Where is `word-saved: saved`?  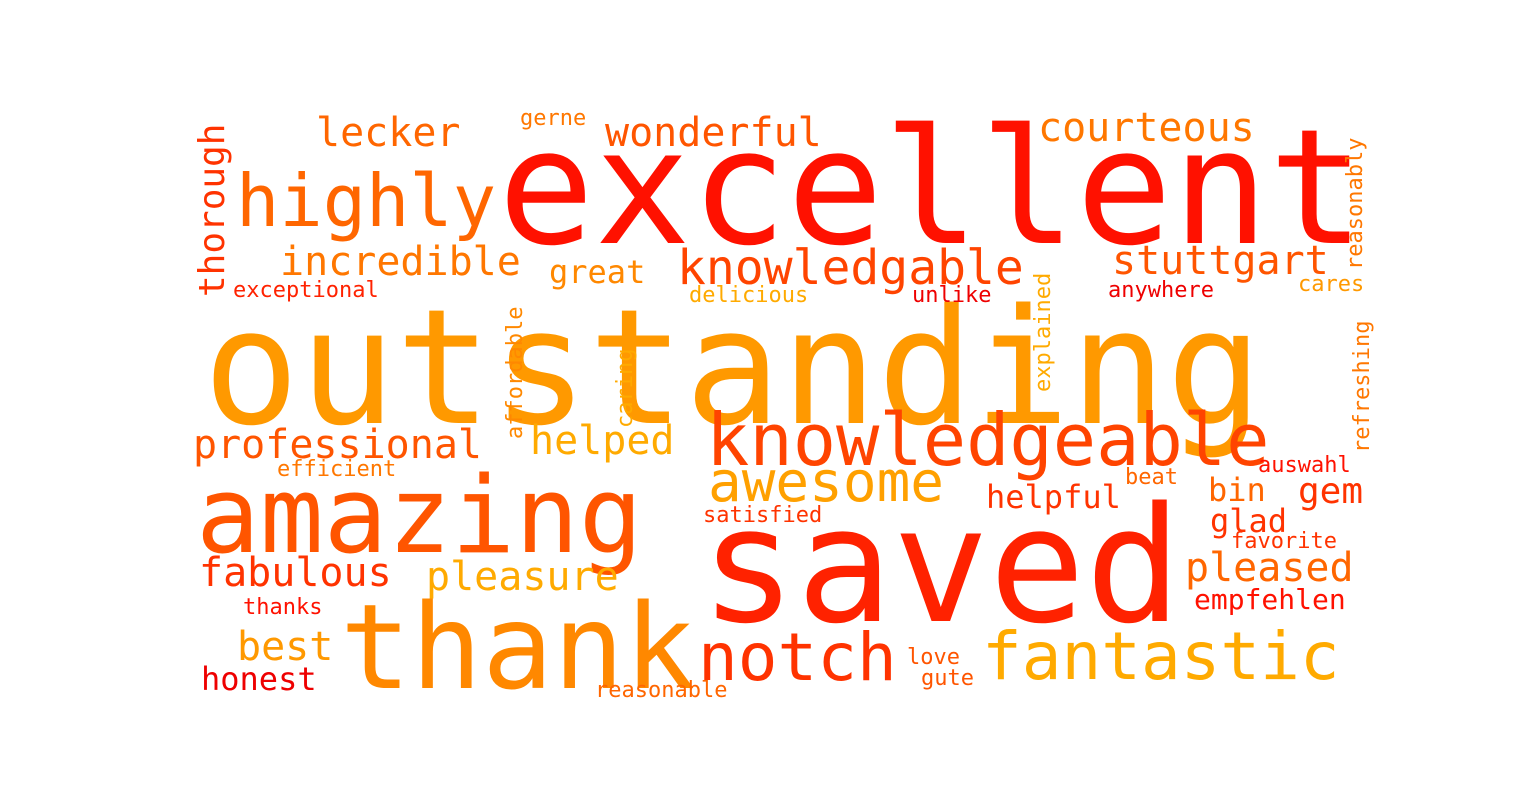 word-saved: saved is located at coordinates (941, 565).